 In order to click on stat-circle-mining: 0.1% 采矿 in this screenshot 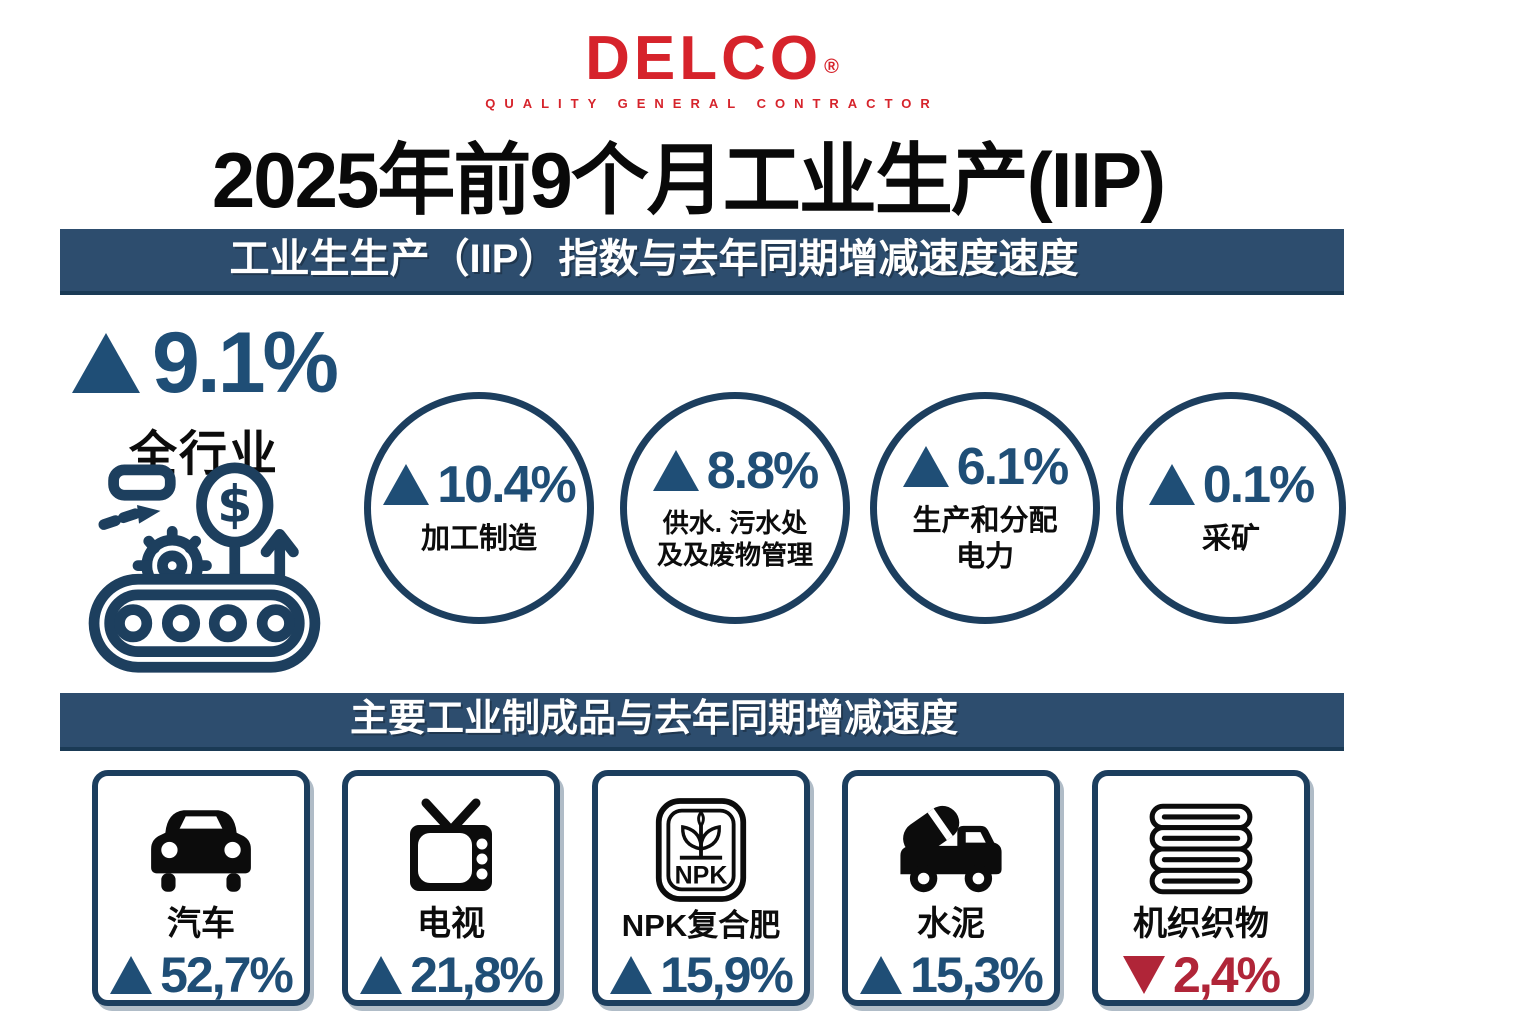, I will do `click(1231, 508)`.